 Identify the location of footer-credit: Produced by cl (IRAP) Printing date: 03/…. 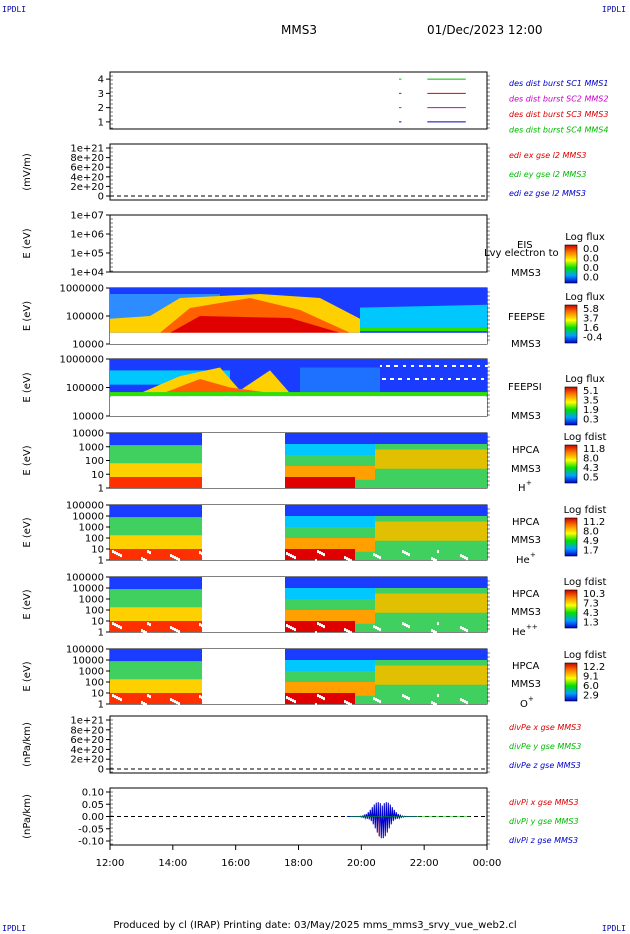
(315, 925).